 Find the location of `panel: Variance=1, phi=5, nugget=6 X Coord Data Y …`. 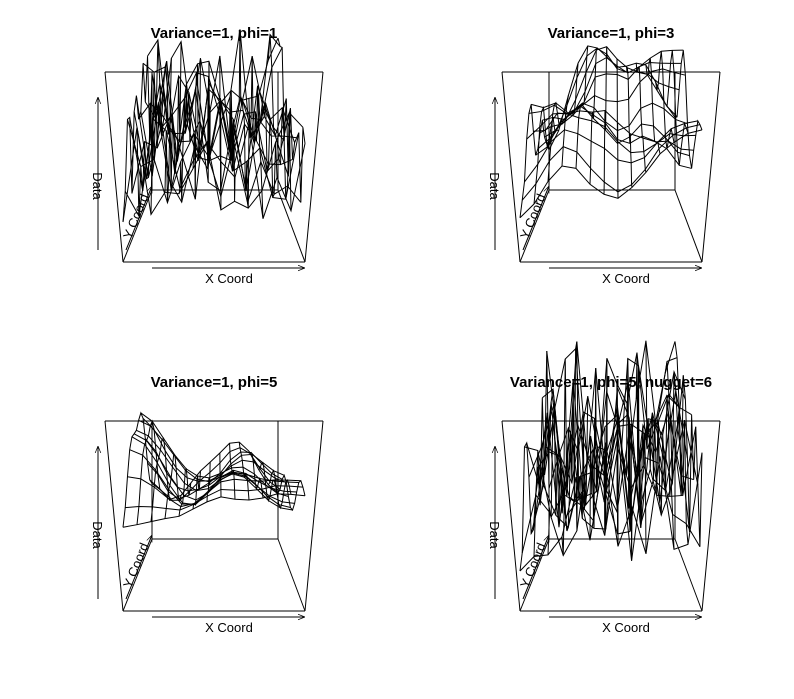

panel: Variance=1, phi=5, nugget=6 X Coord Data Y … is located at coordinates (604, 487).